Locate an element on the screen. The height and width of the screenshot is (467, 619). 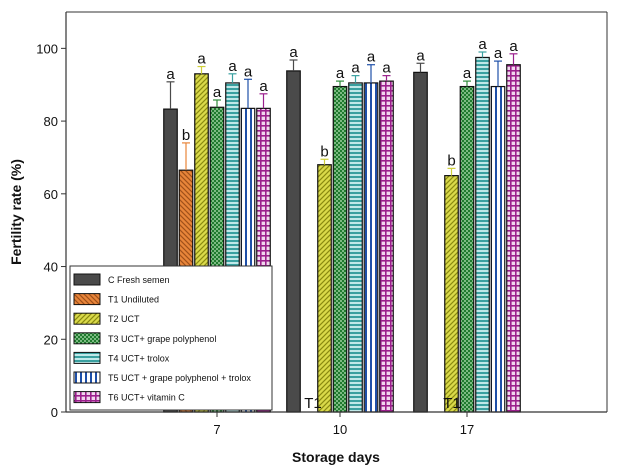
legend-label: T6 UCT+ vitamin C is located at coordinates (146, 398).